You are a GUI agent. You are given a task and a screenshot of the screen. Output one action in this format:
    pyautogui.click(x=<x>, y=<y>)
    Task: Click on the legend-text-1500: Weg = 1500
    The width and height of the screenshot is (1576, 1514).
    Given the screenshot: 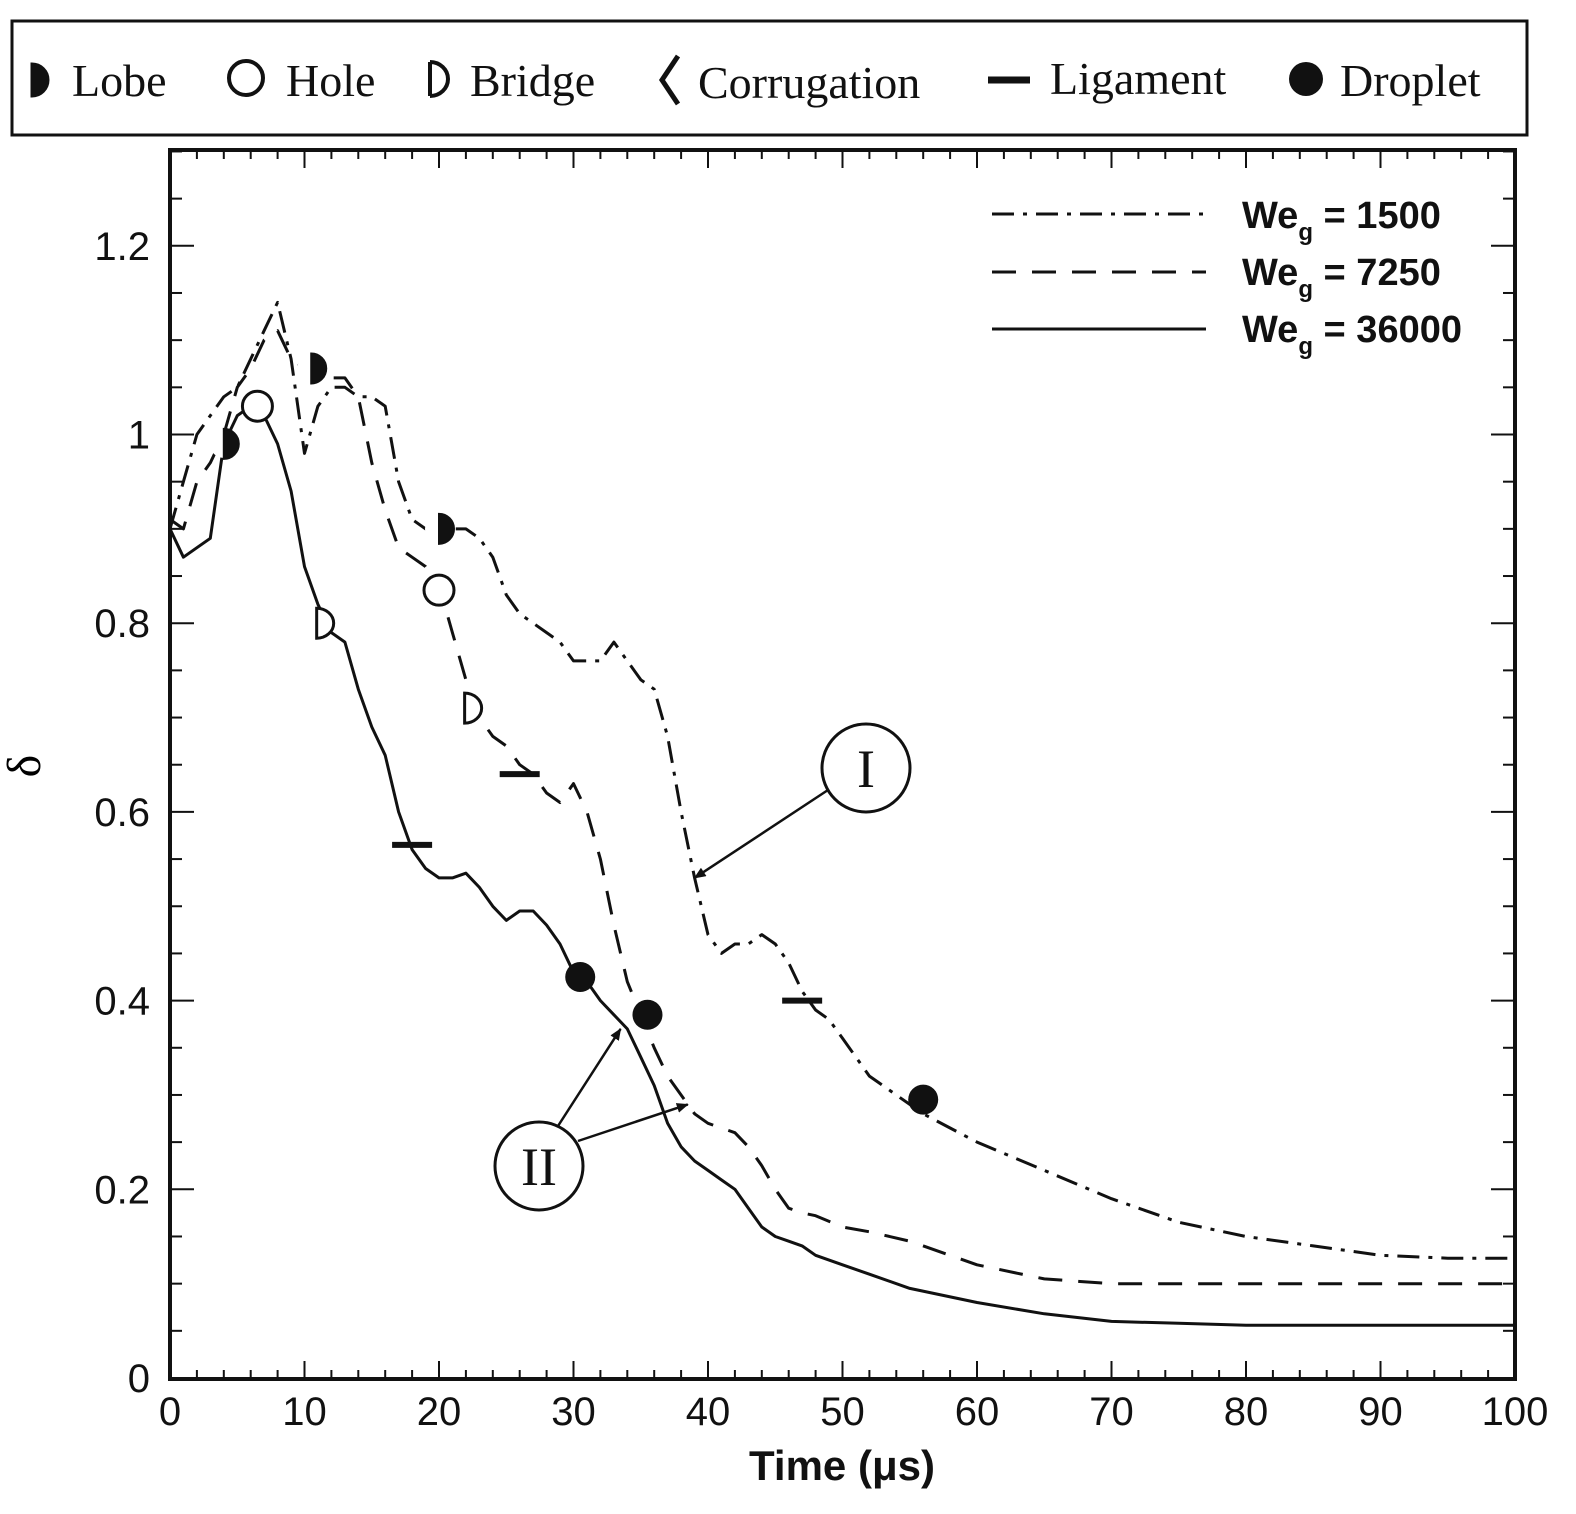 What is the action you would take?
    pyautogui.click(x=1341, y=220)
    